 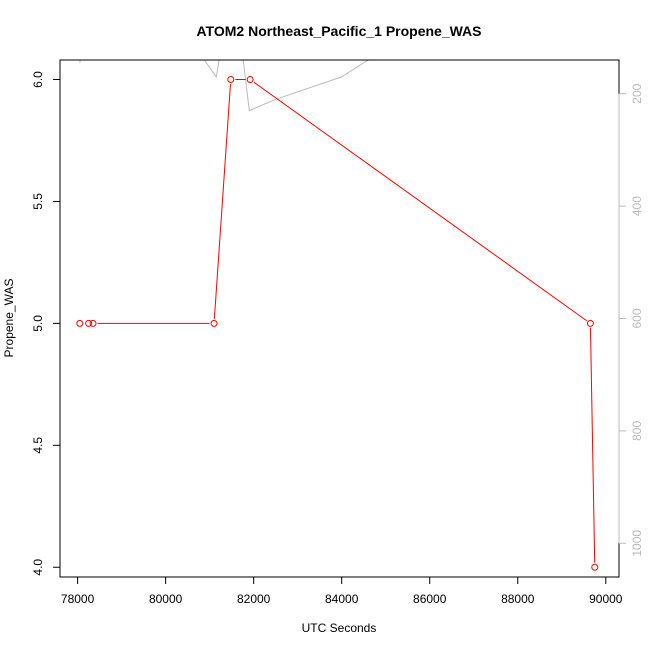 I want to click on secondary-y-tick-label: 400, so click(x=637, y=206).